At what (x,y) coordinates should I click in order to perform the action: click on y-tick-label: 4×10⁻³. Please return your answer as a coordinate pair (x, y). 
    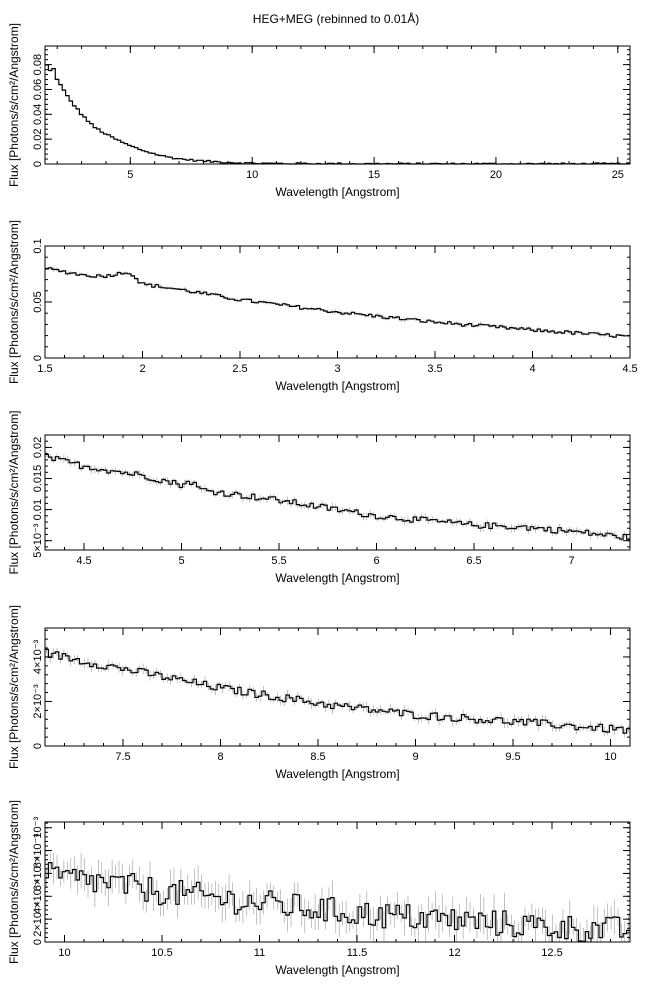
    Looking at the image, I should click on (38, 656).